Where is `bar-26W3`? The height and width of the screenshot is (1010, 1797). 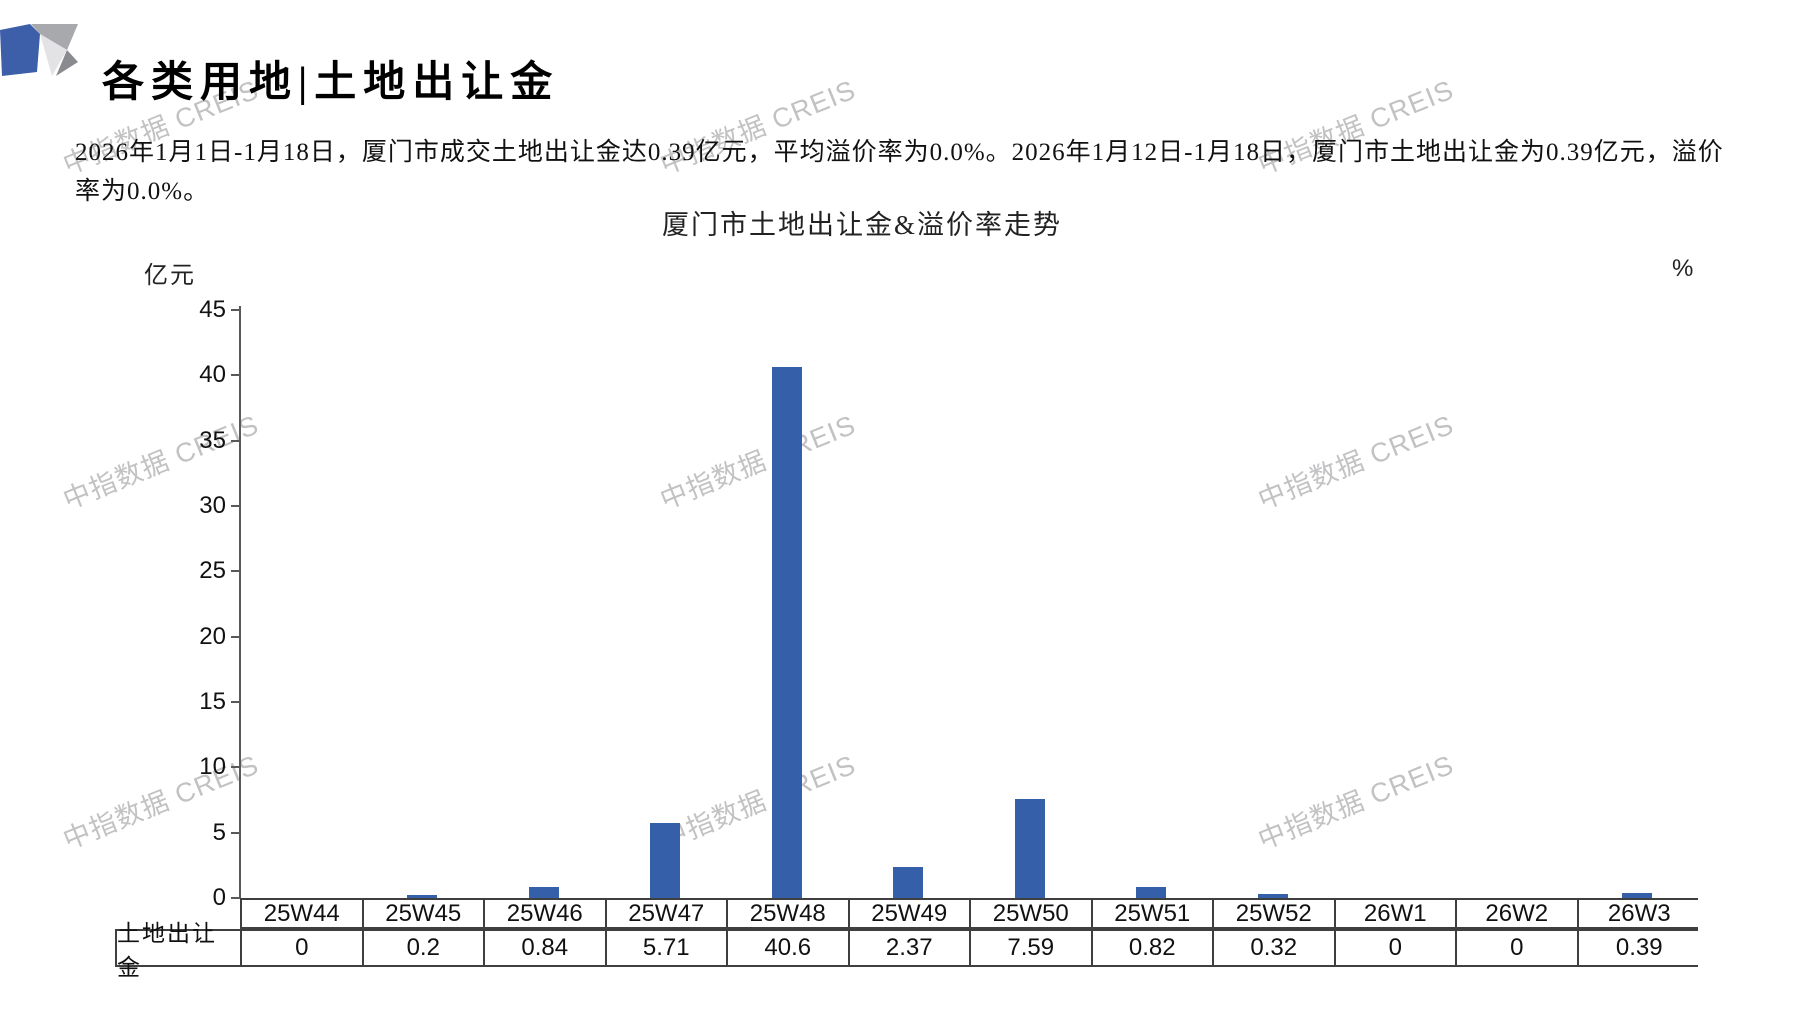 bar-26W3 is located at coordinates (1637, 895).